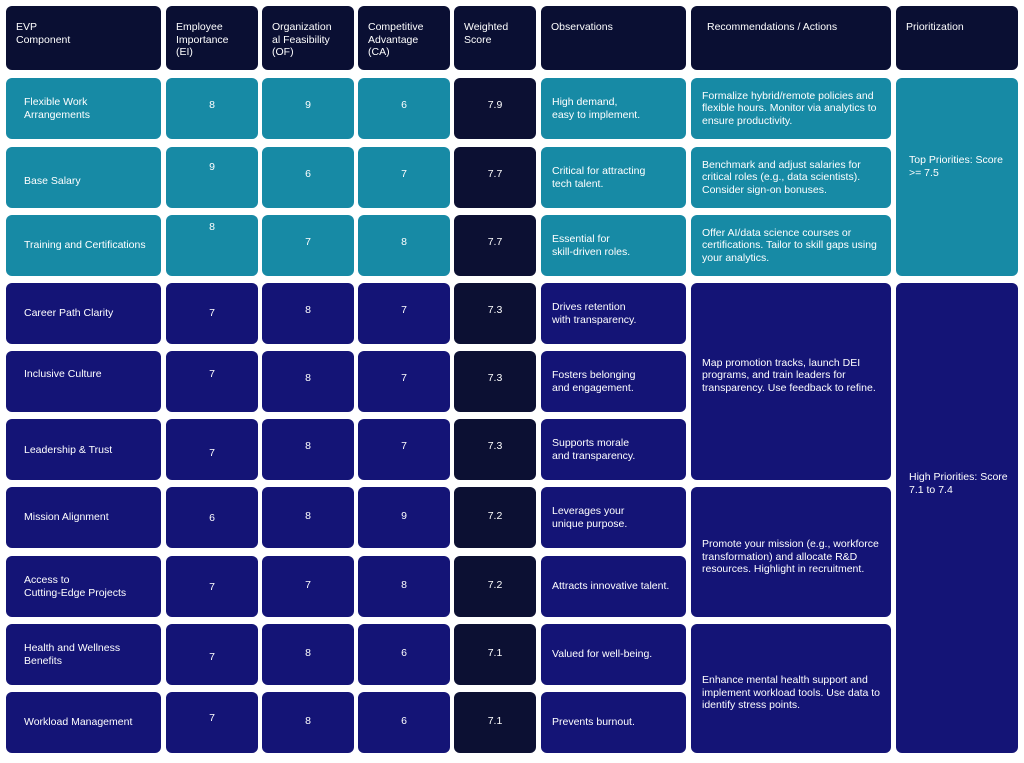 The image size is (1024, 763). What do you see at coordinates (602, 654) in the screenshot?
I see `observation-label: Valued for well-being.` at bounding box center [602, 654].